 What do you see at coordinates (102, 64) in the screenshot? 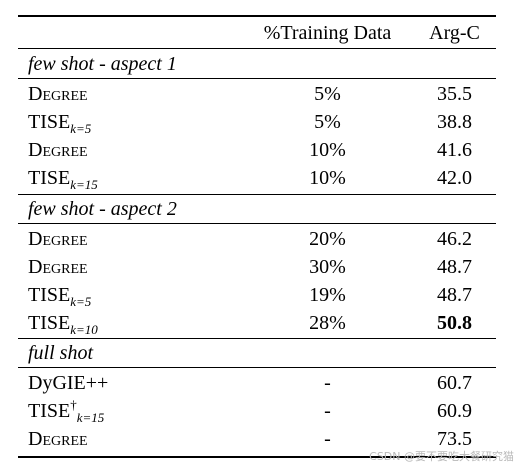
I see `section-title: few shot - aspect 1` at bounding box center [102, 64].